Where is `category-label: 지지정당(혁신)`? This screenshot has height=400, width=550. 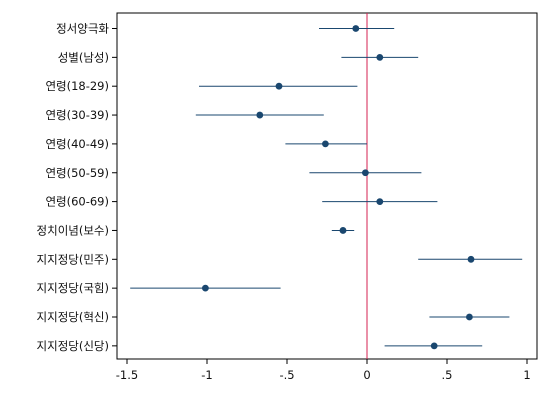 category-label: 지지정당(혁신) is located at coordinates (73, 317).